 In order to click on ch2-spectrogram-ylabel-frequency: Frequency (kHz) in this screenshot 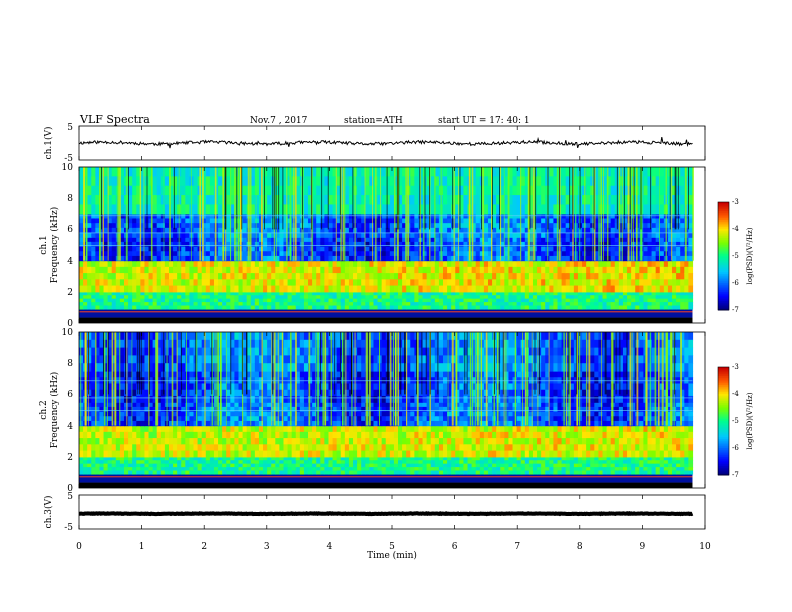, I will do `click(54, 410)`.